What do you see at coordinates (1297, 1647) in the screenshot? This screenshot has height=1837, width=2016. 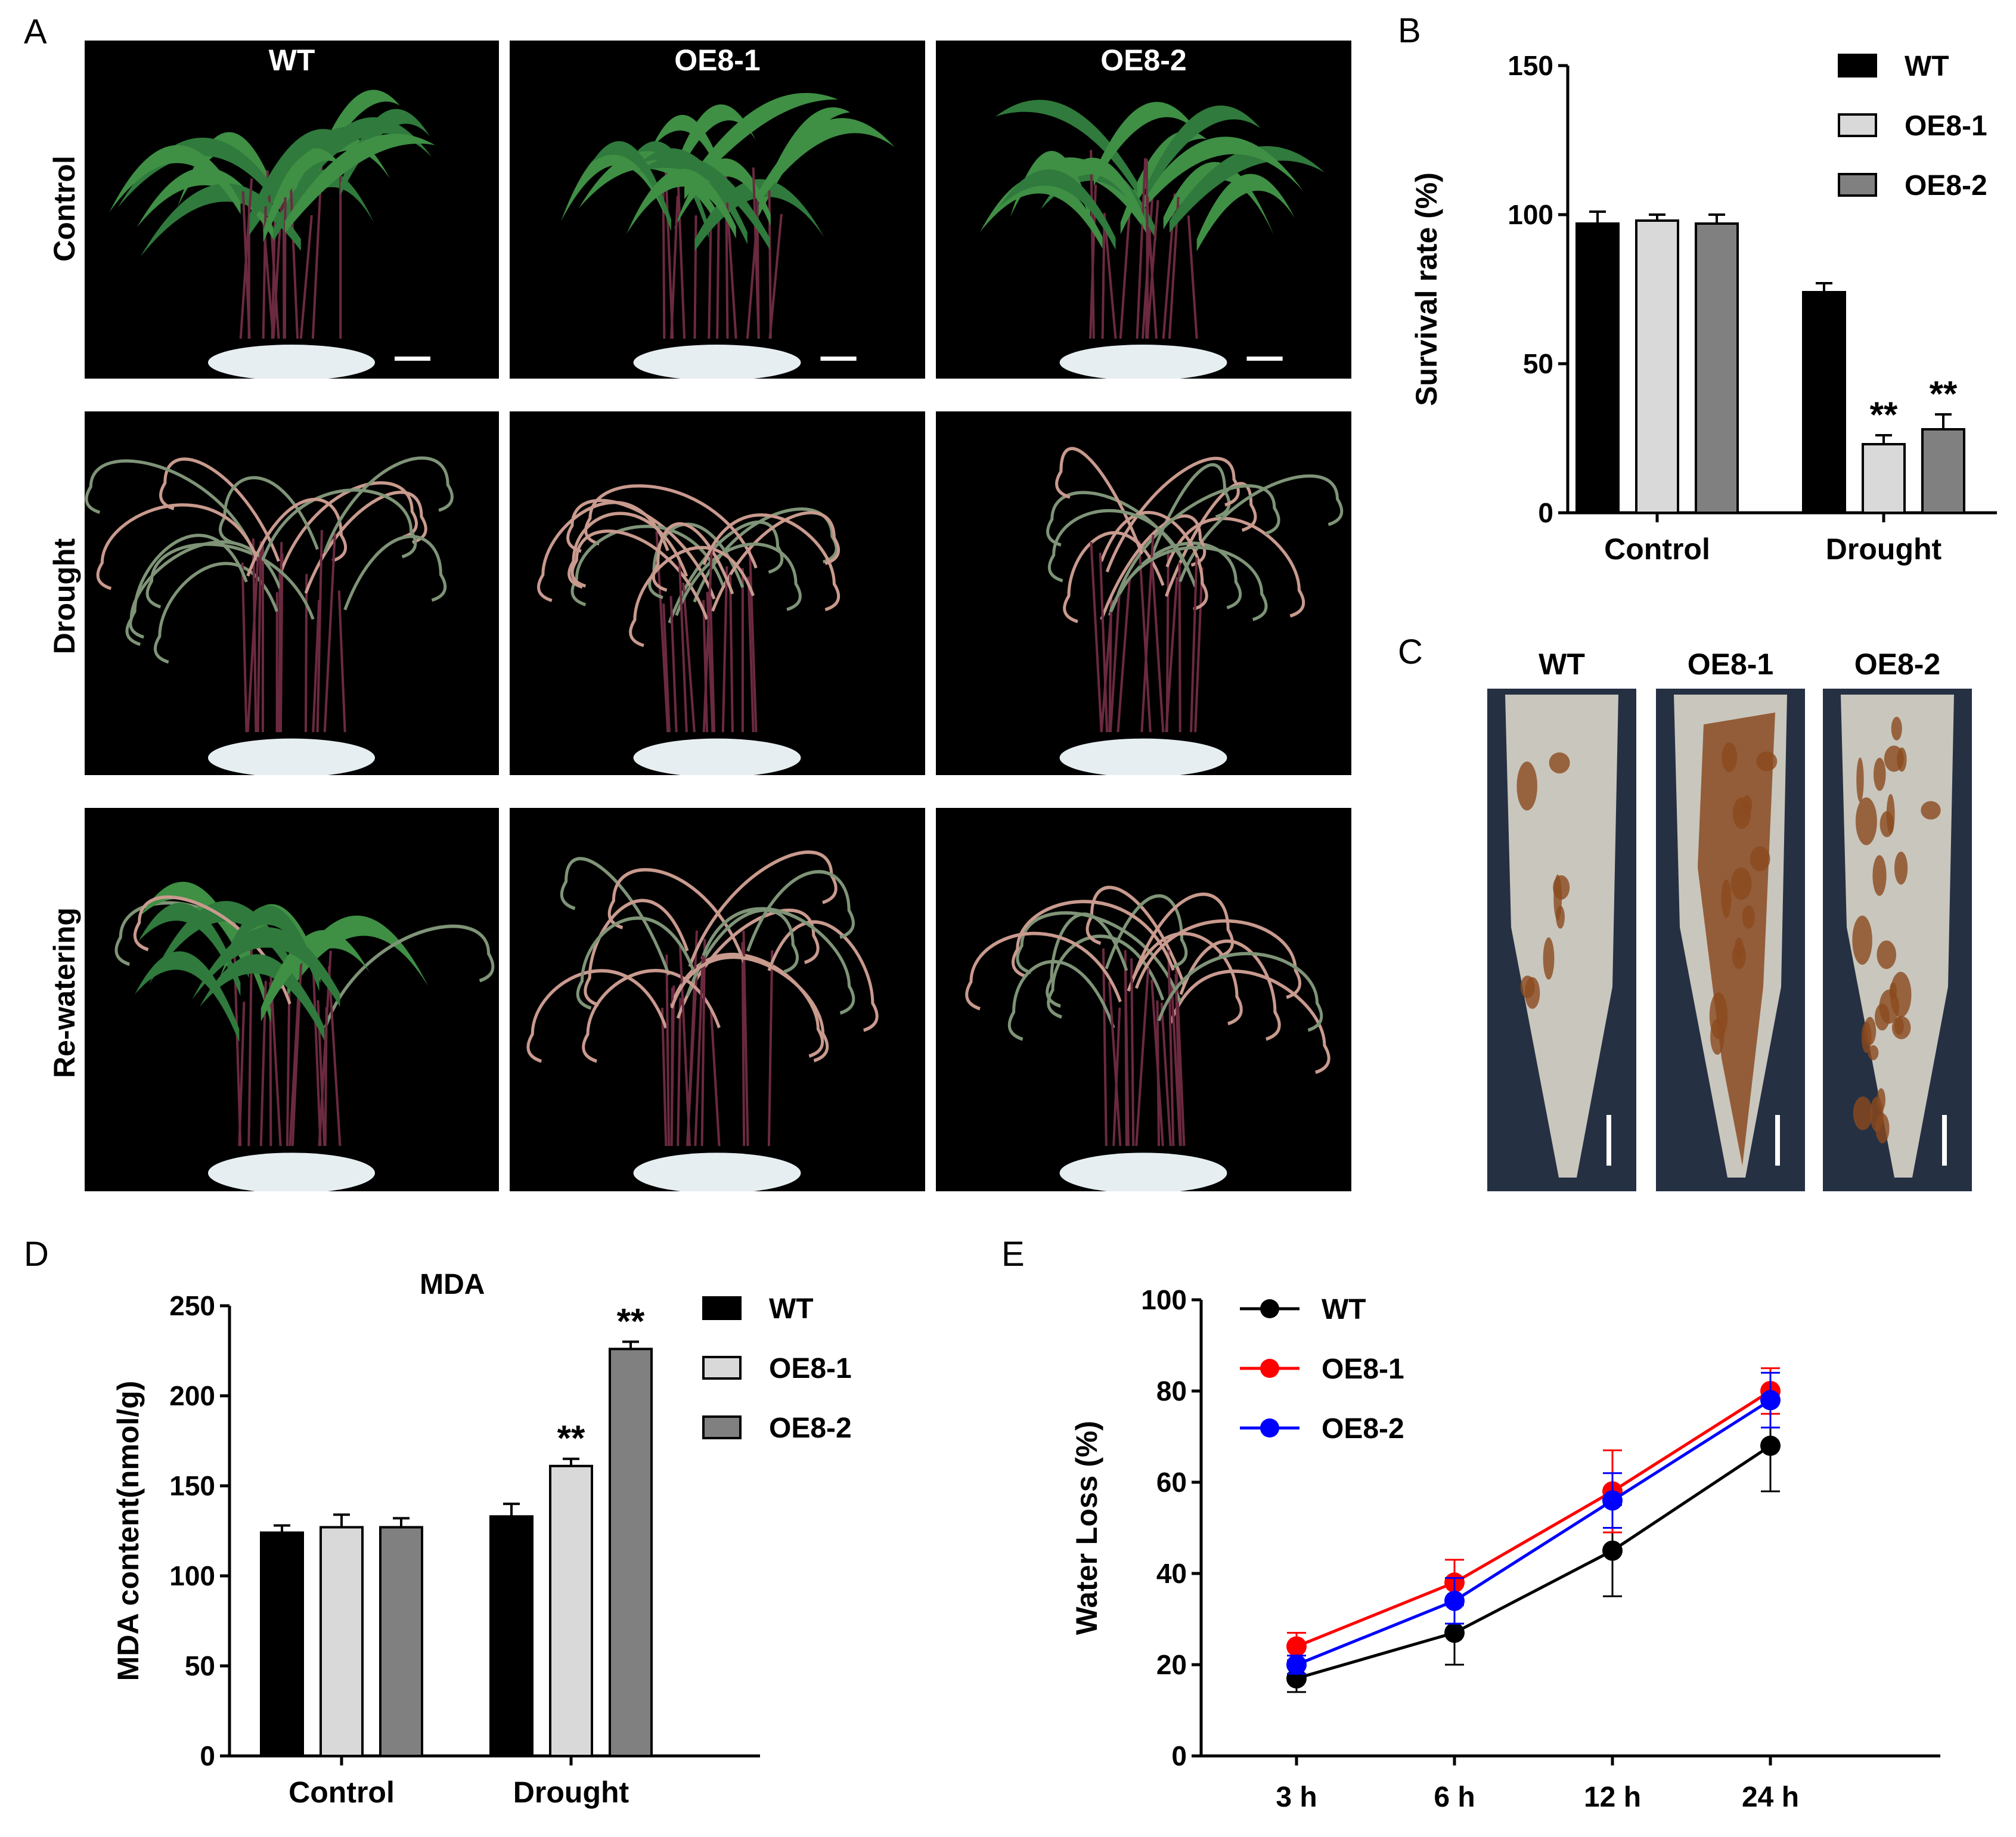 I see `data-point-oe8-1-3-h` at bounding box center [1297, 1647].